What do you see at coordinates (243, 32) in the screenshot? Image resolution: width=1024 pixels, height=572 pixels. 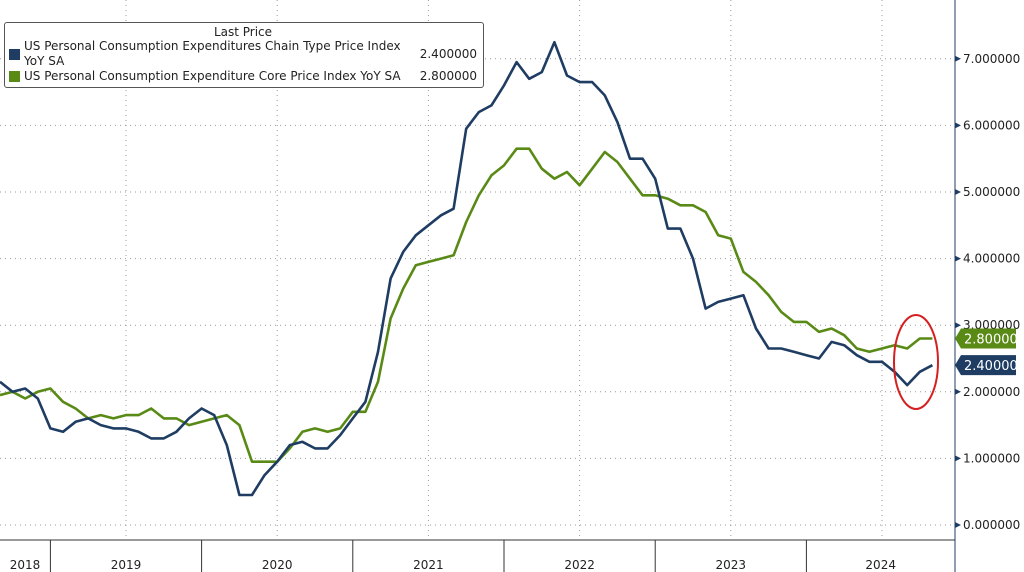 I see `legend-title: Last Price` at bounding box center [243, 32].